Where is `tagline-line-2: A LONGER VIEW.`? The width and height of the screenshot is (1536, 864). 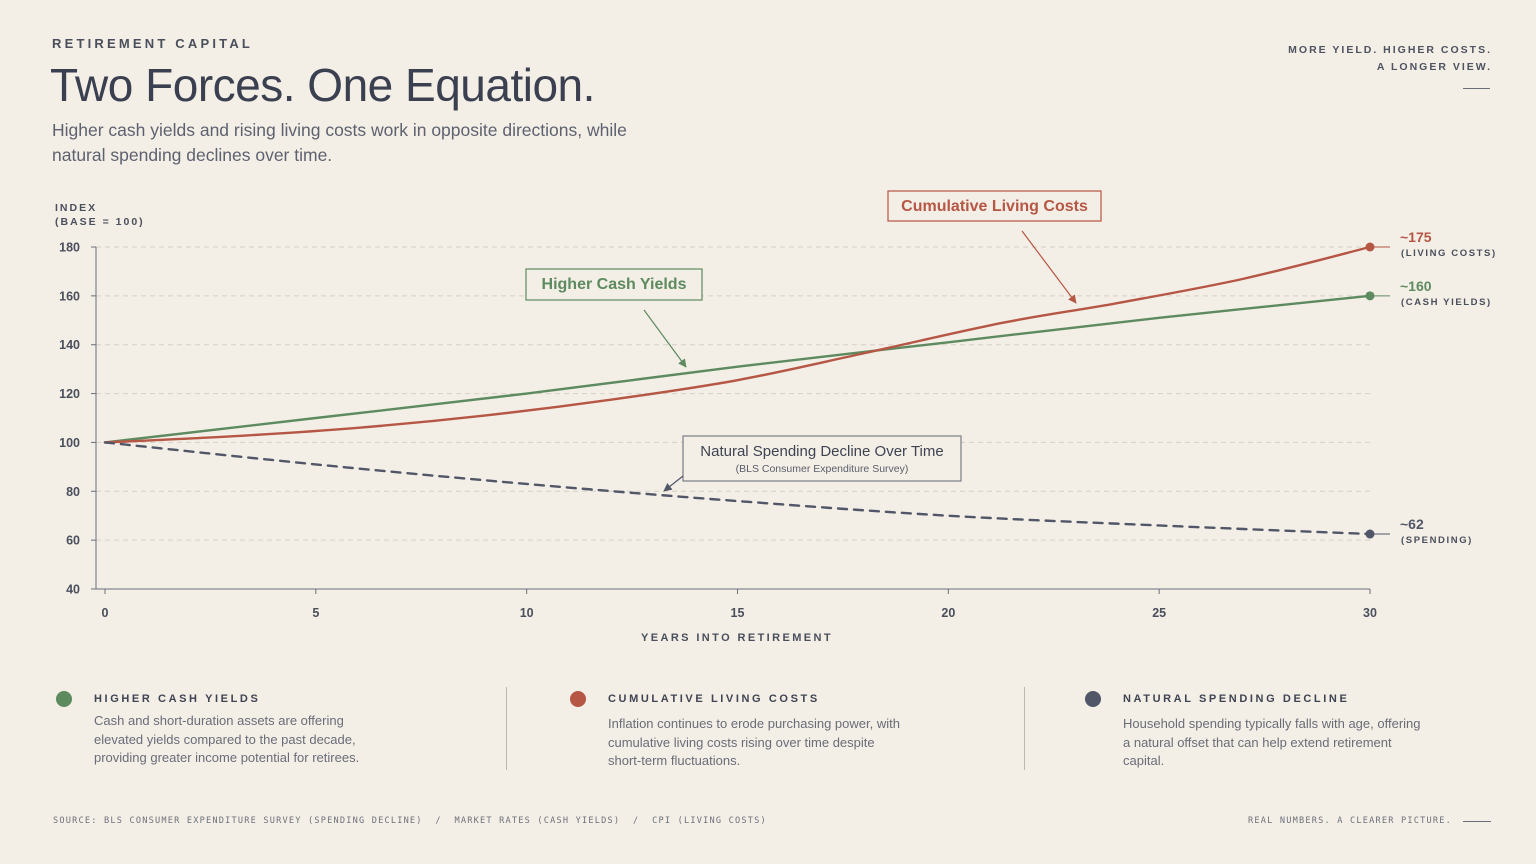
tagline-line-2: A LONGER VIEW. is located at coordinates (1434, 67).